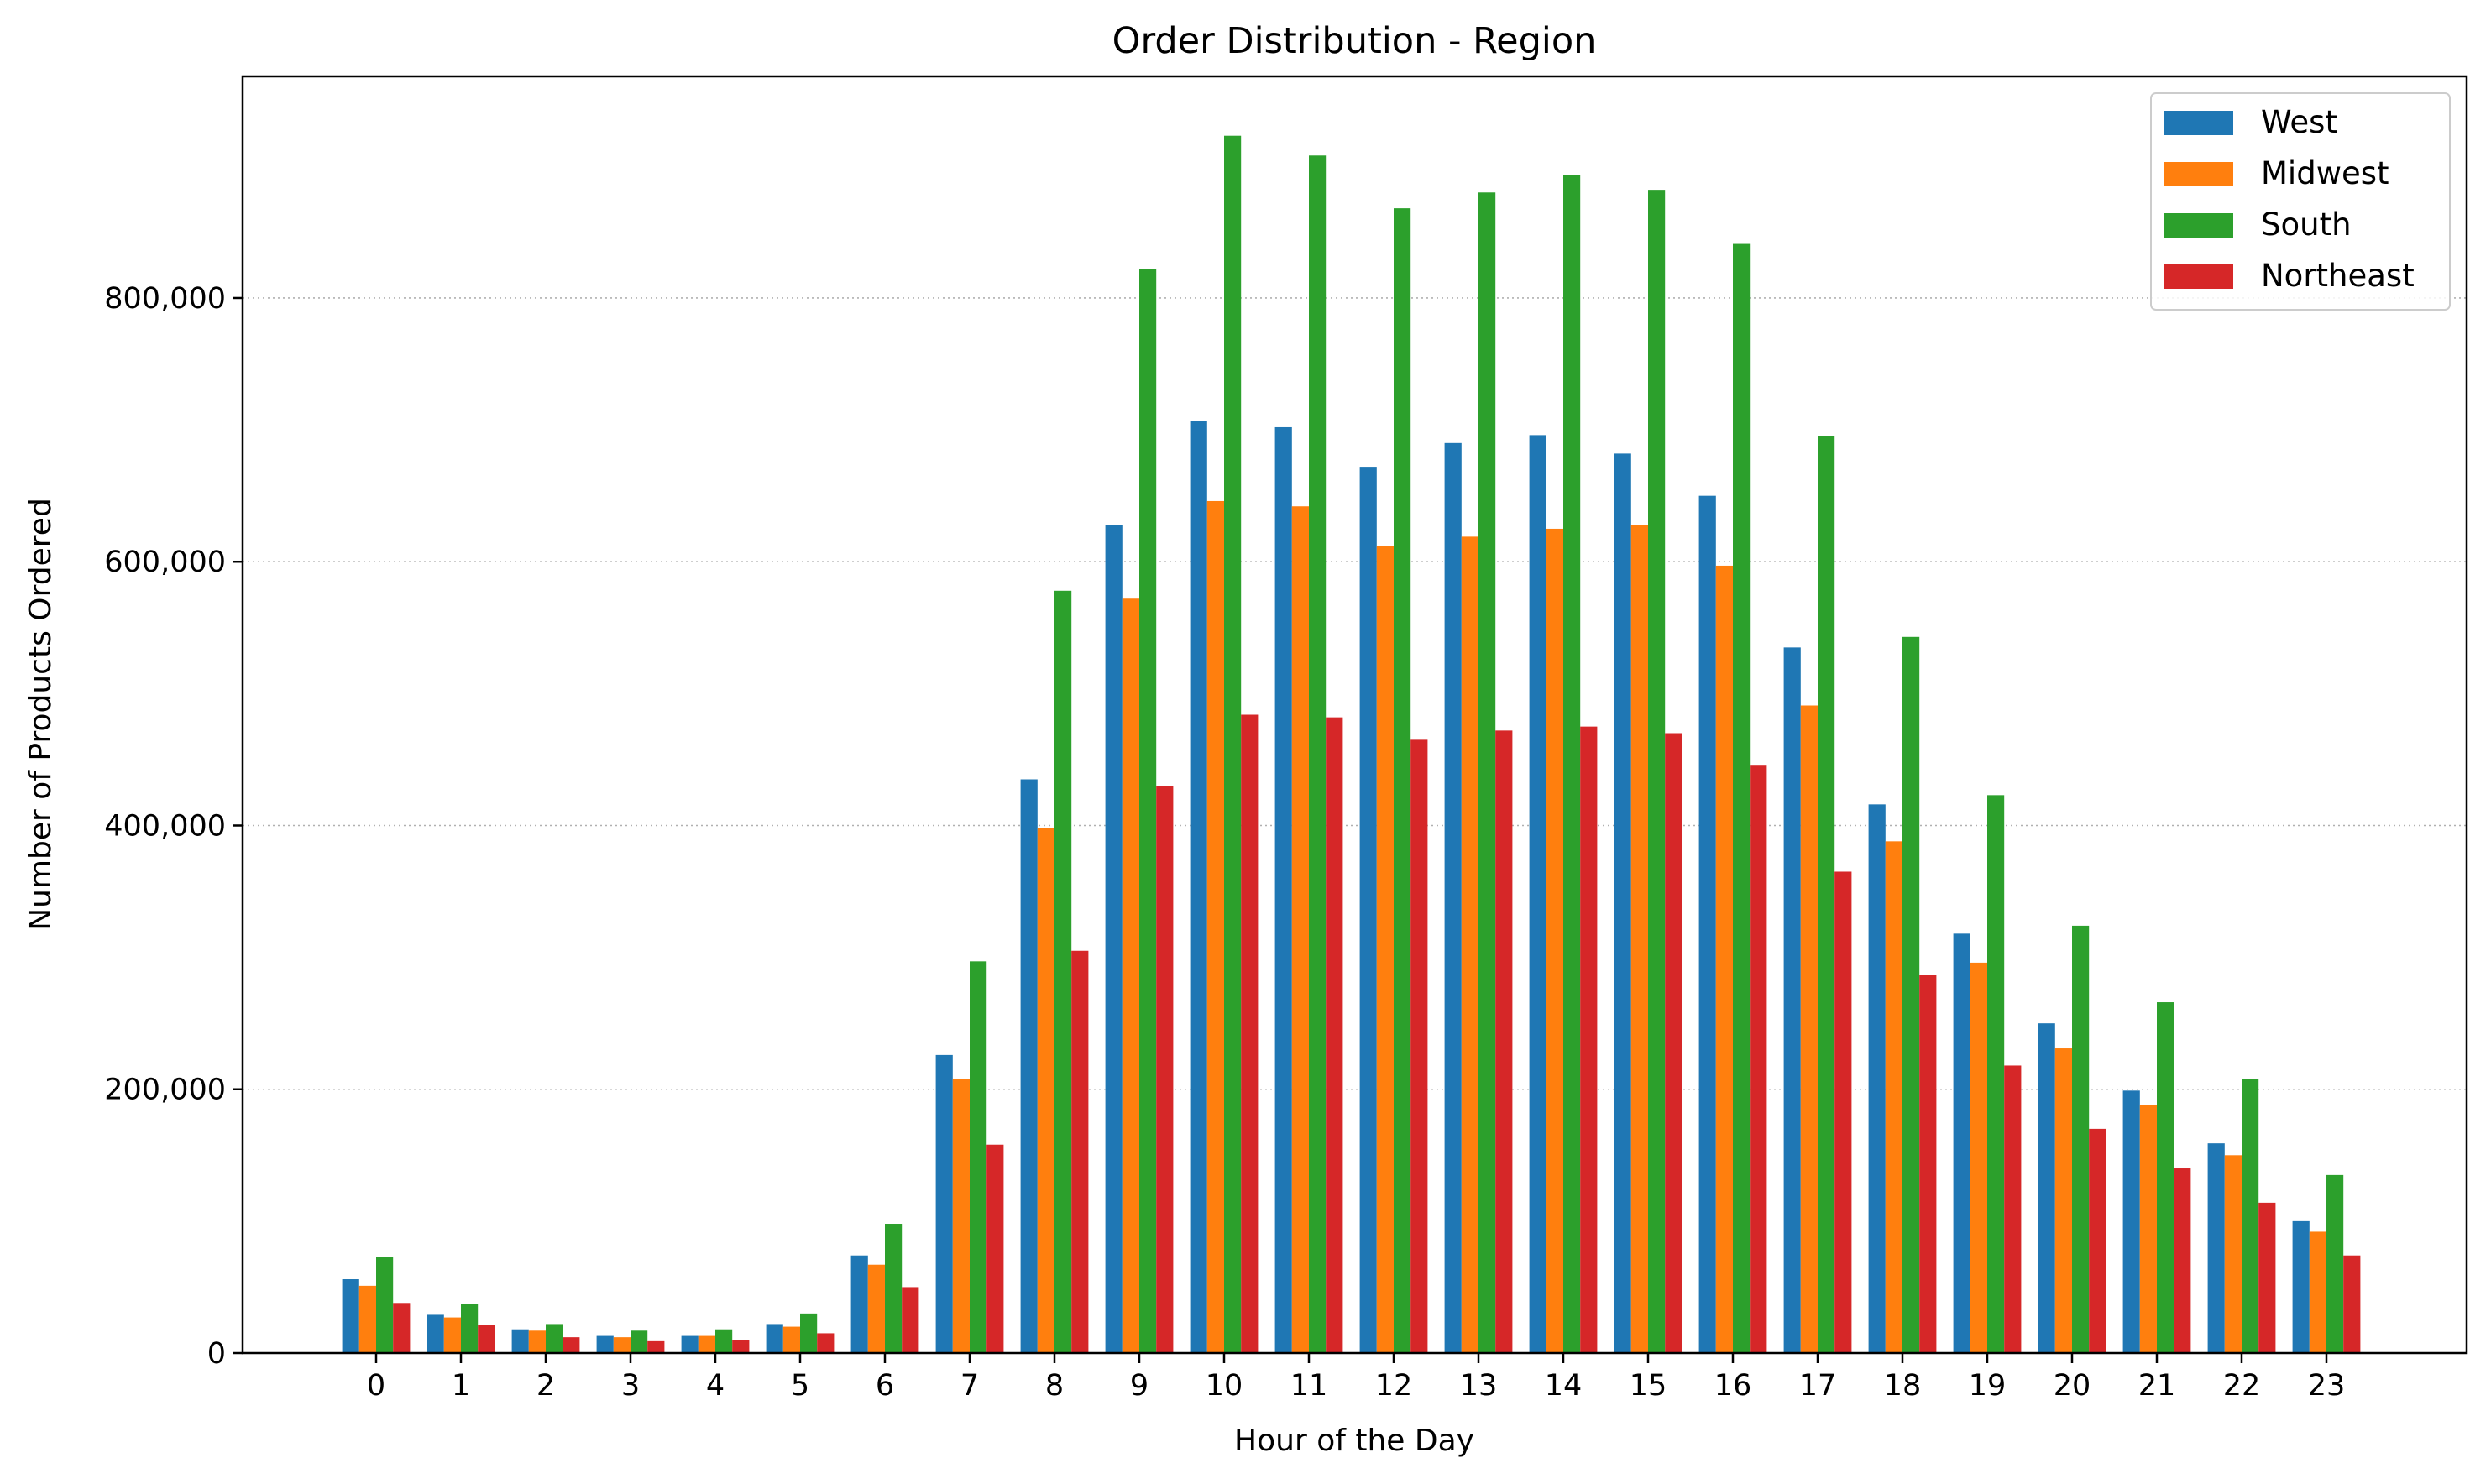  I want to click on legend-label-south: South, so click(2307, 224).